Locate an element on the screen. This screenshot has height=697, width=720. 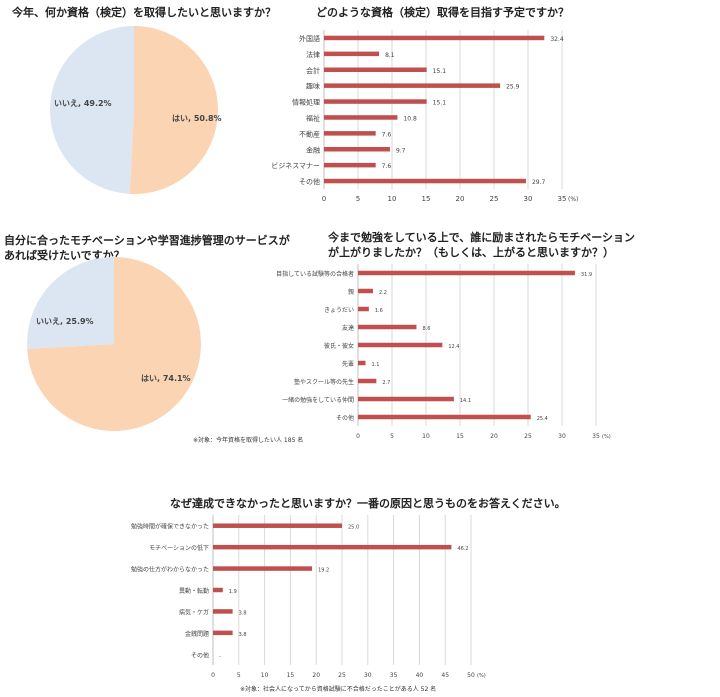
data-label: 25.9 is located at coordinates (513, 87).